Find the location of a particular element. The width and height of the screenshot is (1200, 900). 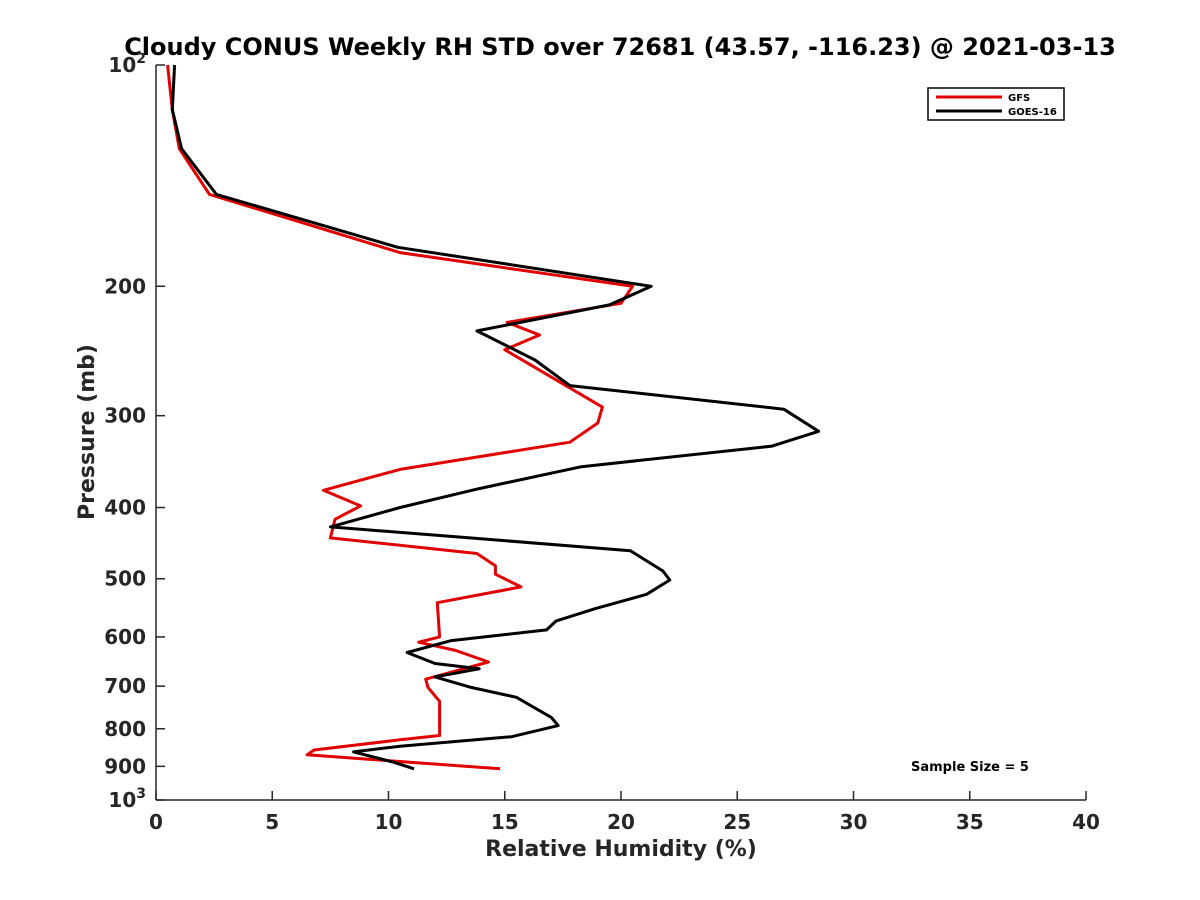

legend: GFS GOES-16 is located at coordinates (996, 104).